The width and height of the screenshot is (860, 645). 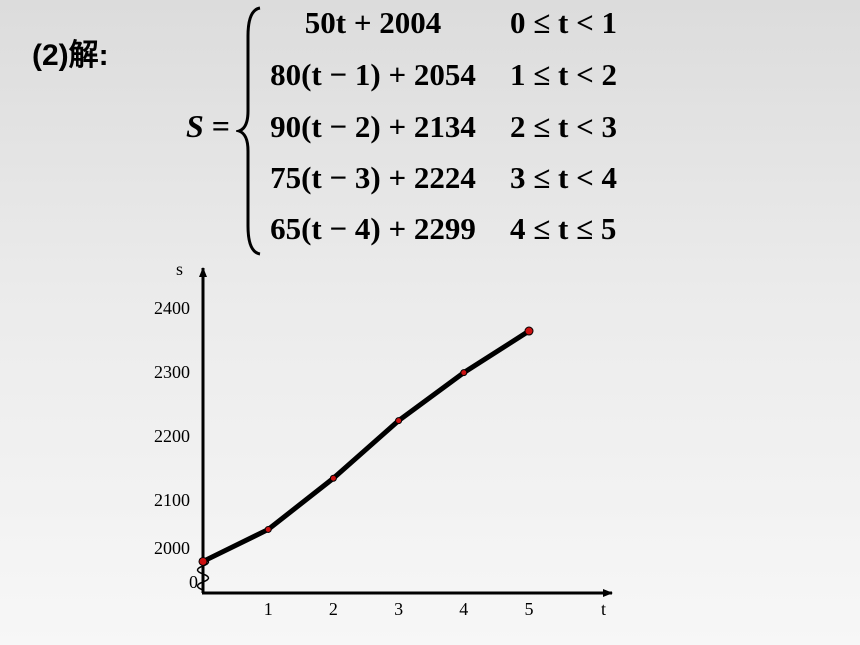 I want to click on case-expression: 50t + 2004, so click(x=373, y=22).